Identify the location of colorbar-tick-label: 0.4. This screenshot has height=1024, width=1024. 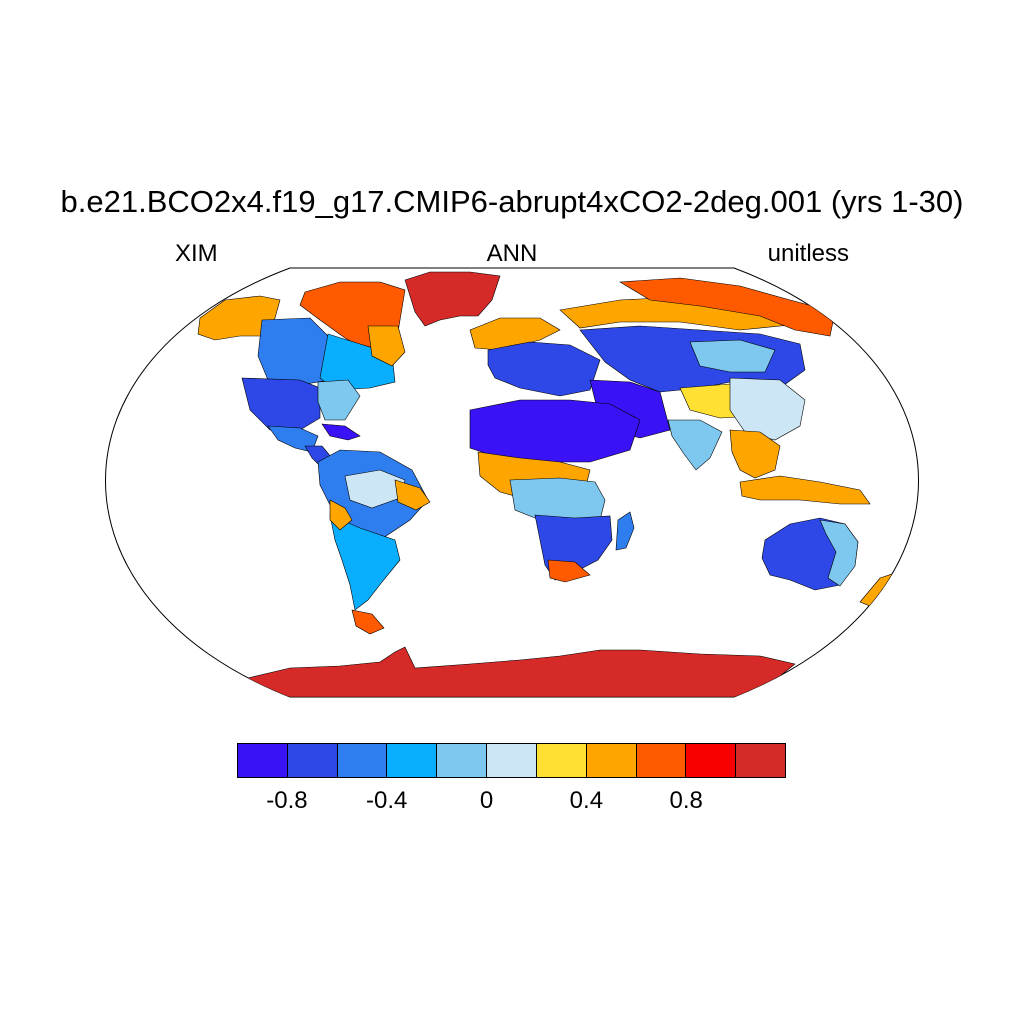
(586, 800).